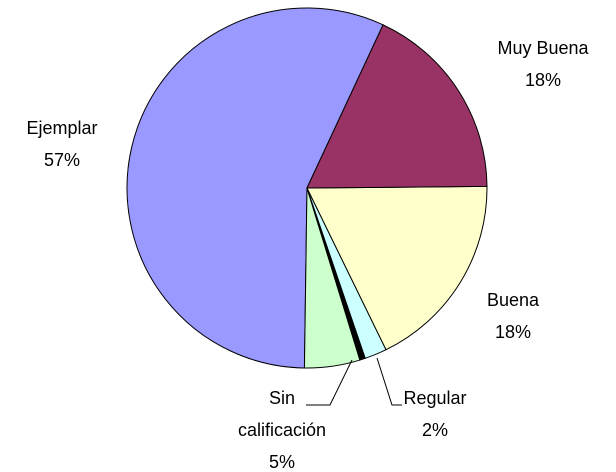  What do you see at coordinates (543, 48) in the screenshot?
I see `slice-name: Muy Buena` at bounding box center [543, 48].